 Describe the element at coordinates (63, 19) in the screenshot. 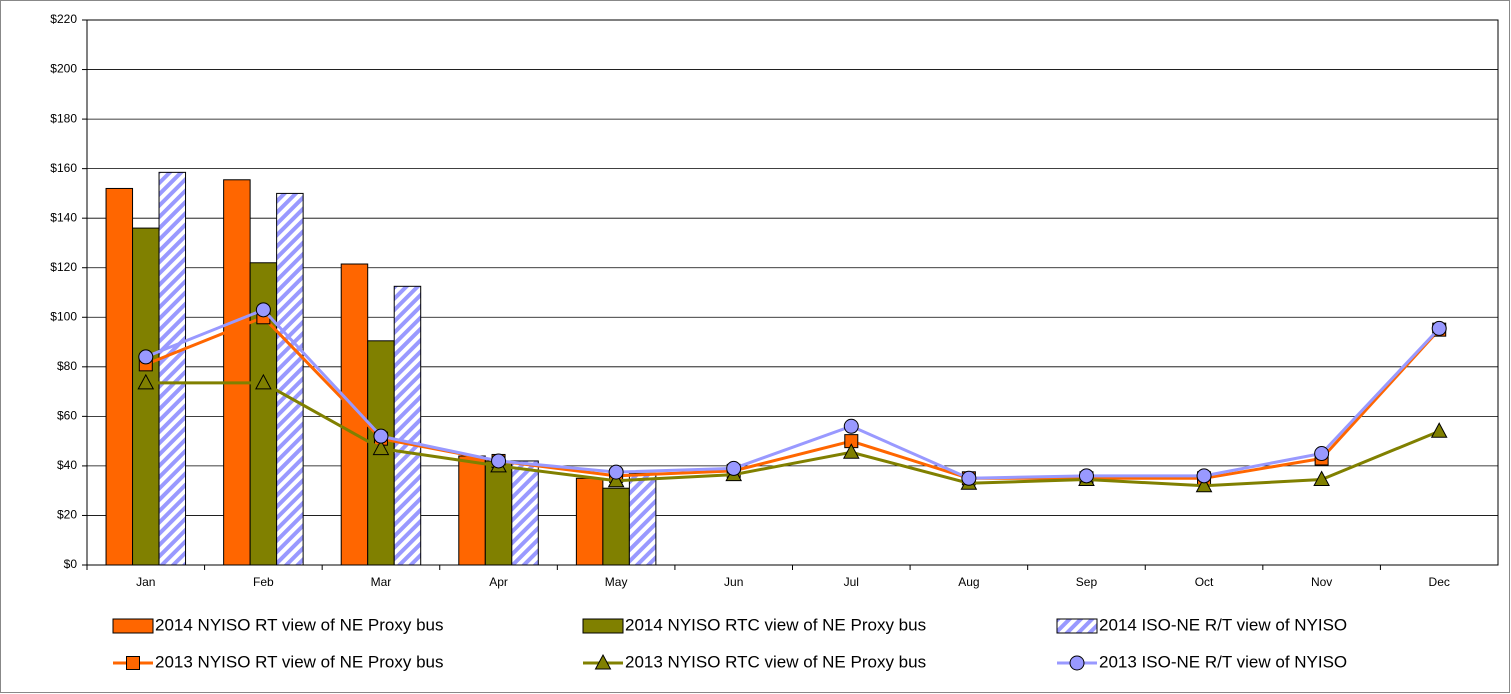

I see `y-tick-label: $220` at that location.